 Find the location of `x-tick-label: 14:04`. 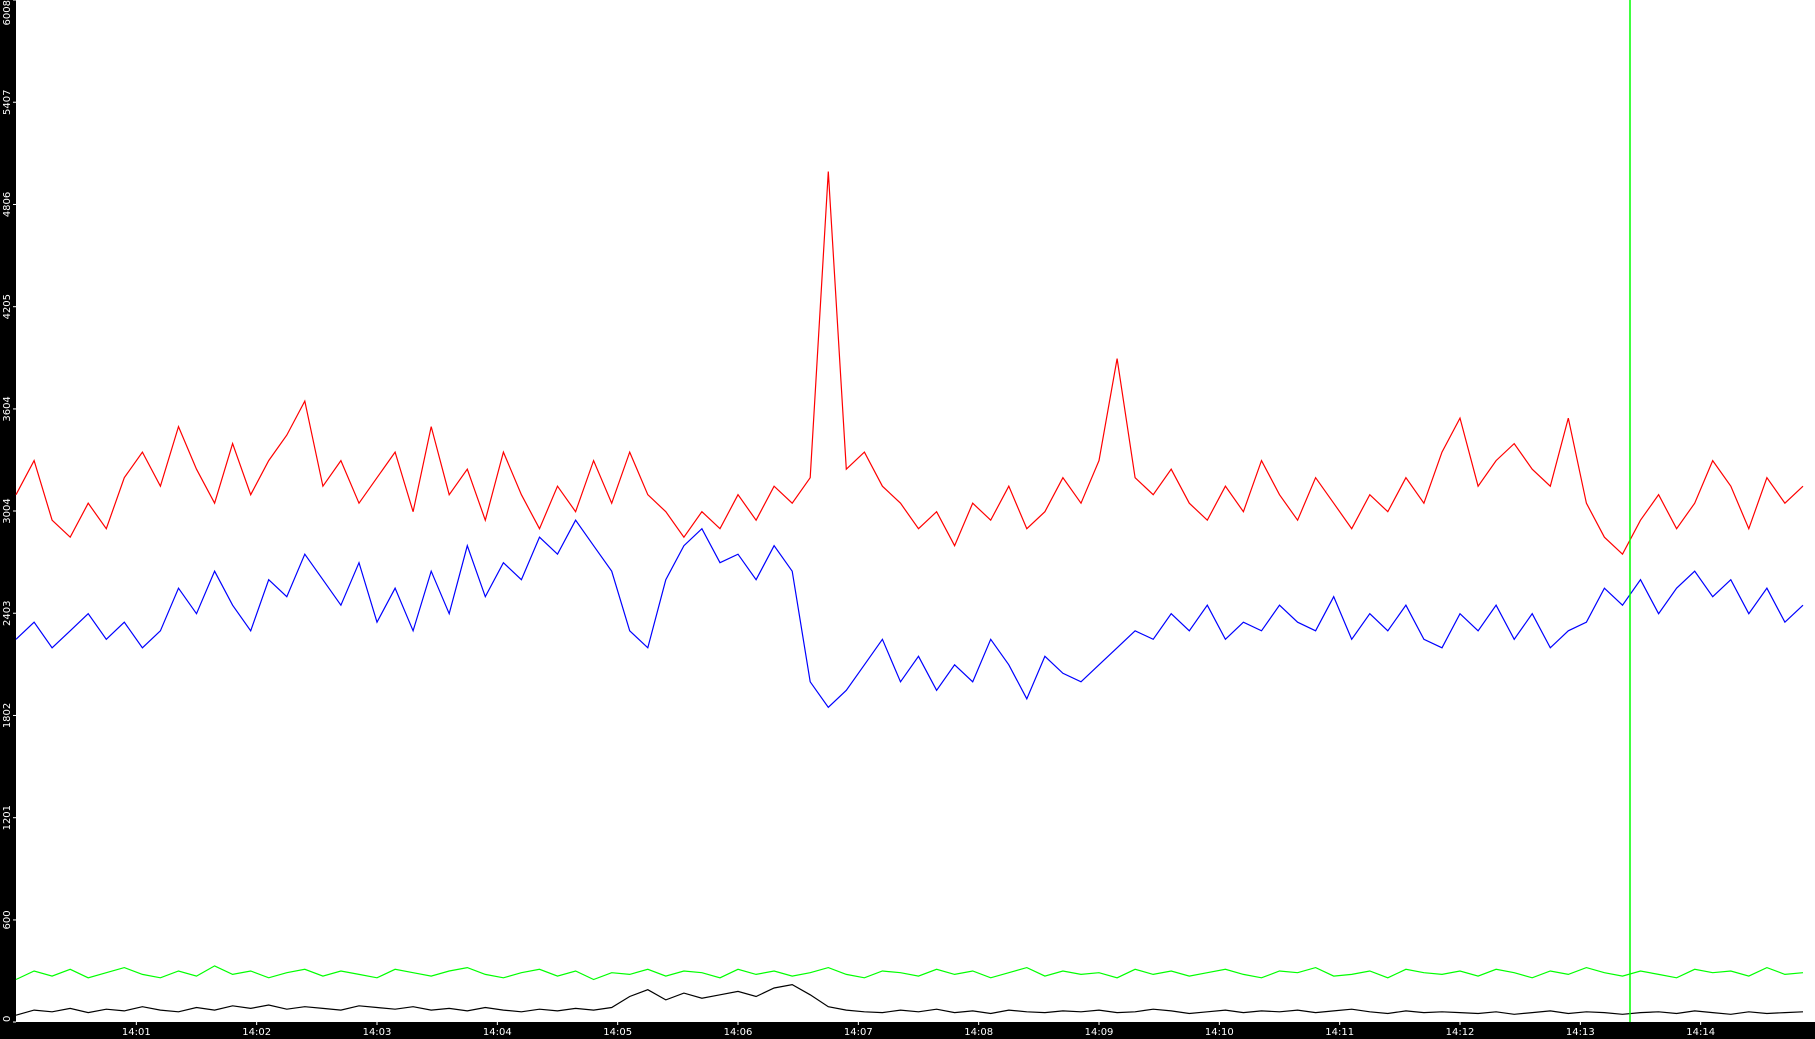

x-tick-label: 14:04 is located at coordinates (497, 1032).